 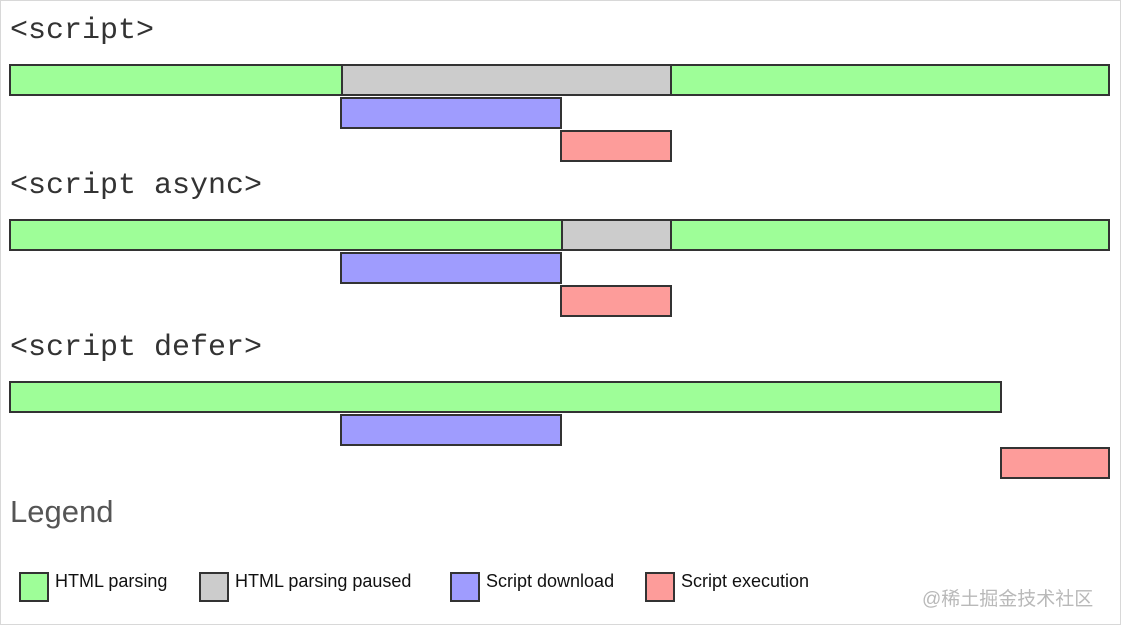 What do you see at coordinates (1008, 599) in the screenshot?
I see `watermark: @稀土掘金技术社区` at bounding box center [1008, 599].